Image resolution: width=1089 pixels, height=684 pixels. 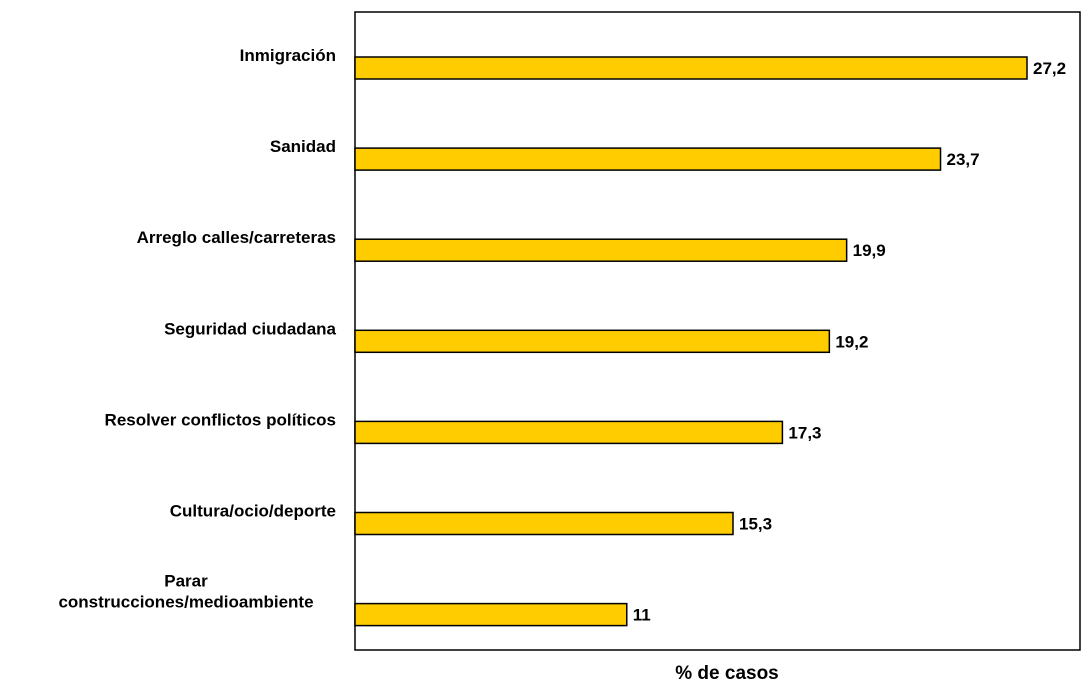 What do you see at coordinates (236, 237) in the screenshot?
I see `category-label-2: Arreglo calles/carreteras` at bounding box center [236, 237].